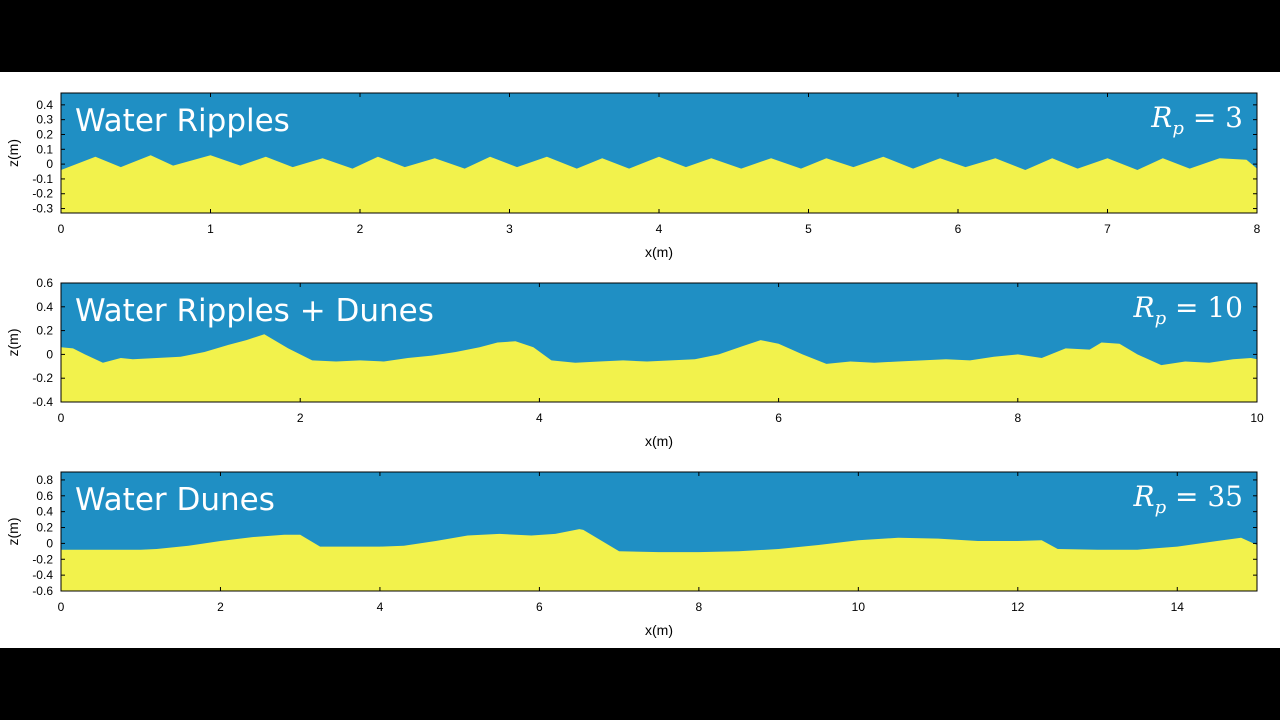  Describe the element at coordinates (44, 480) in the screenshot. I see `y-tick-label: 0.8` at that location.